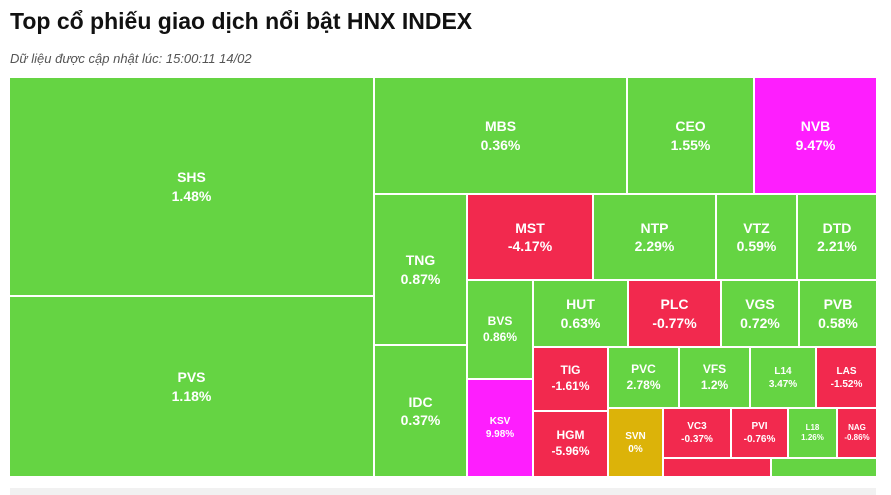  I want to click on tile-vfs: VFS 1.2%, so click(714, 377).